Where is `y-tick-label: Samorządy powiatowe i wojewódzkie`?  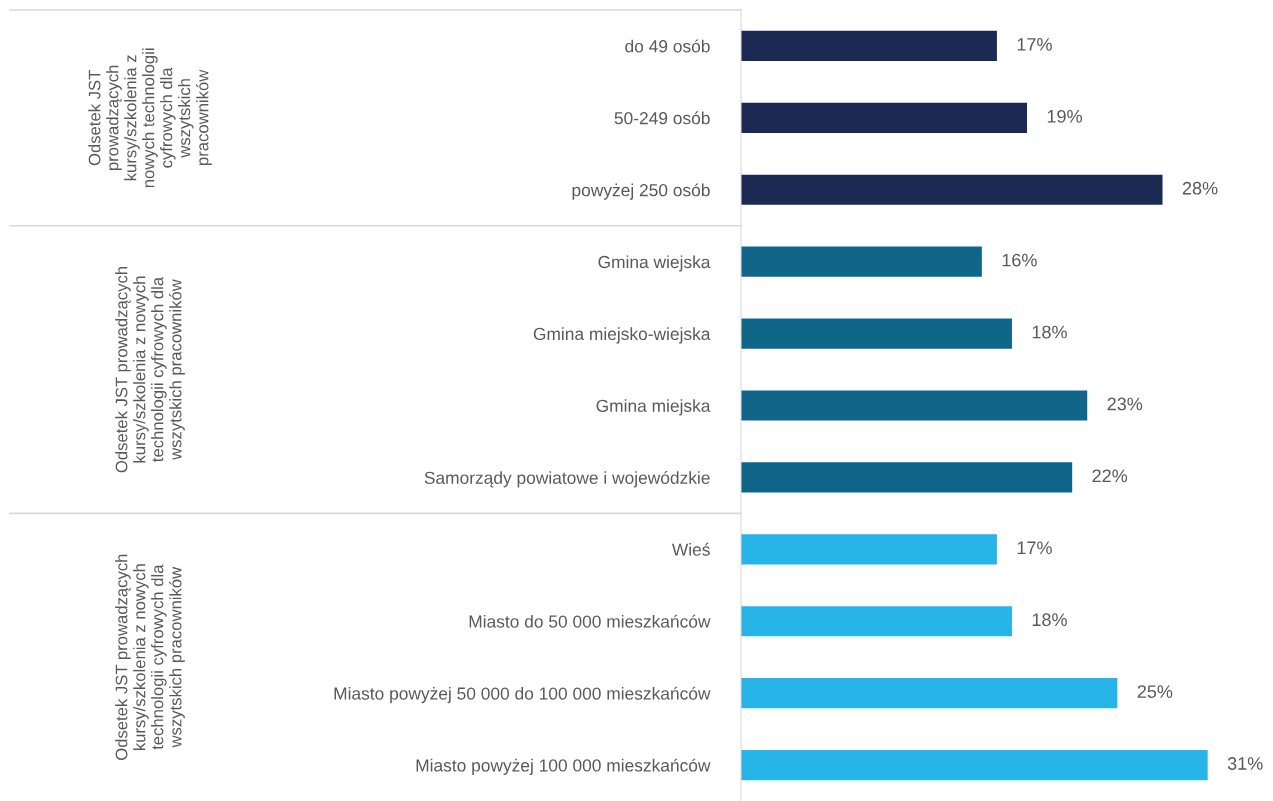
y-tick-label: Samorządy powiatowe i wojewódzkie is located at coordinates (567, 479).